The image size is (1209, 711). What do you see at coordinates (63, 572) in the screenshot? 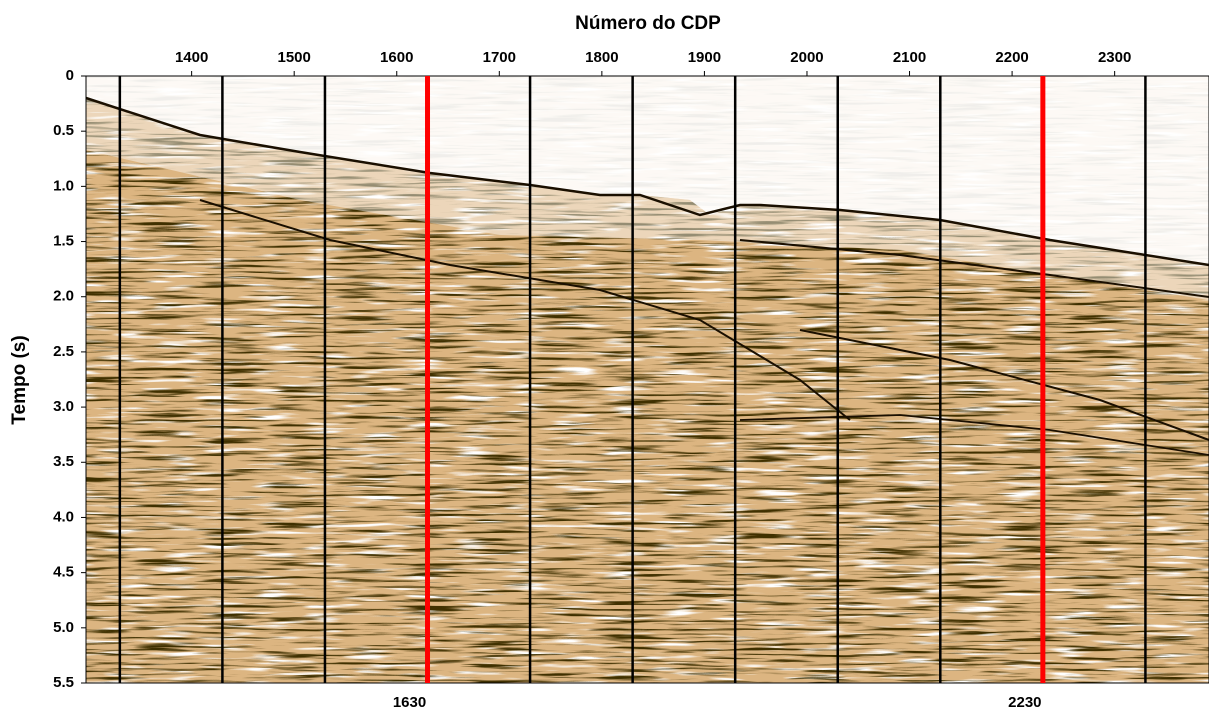
I see `y-tick-label: 4.5` at bounding box center [63, 572].